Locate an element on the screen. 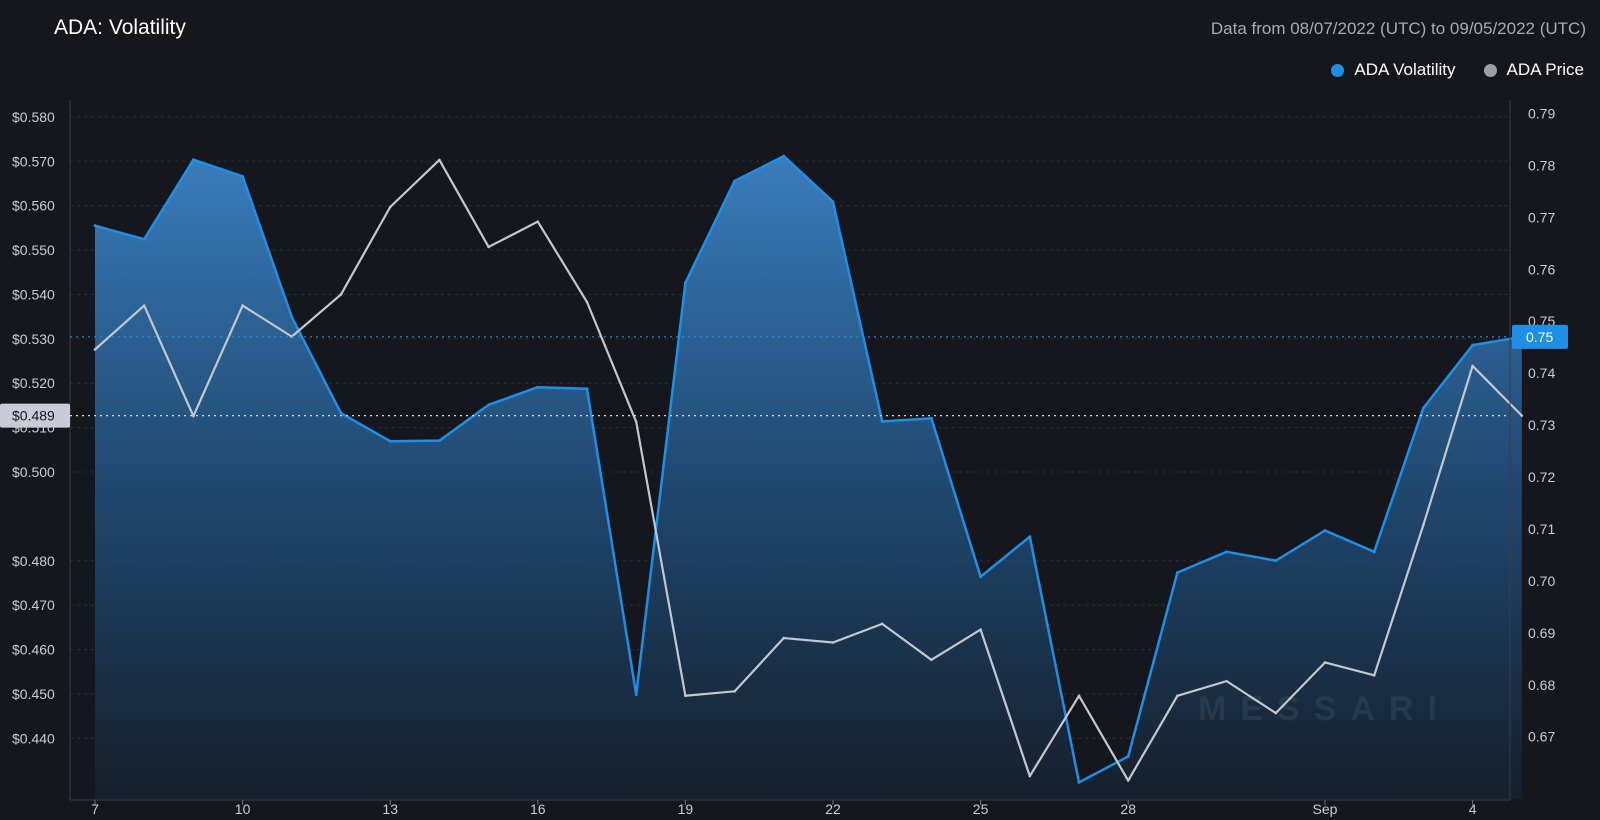 Image resolution: width=1600 pixels, height=820 pixels. x-tick-label: Sep is located at coordinates (1325, 809).